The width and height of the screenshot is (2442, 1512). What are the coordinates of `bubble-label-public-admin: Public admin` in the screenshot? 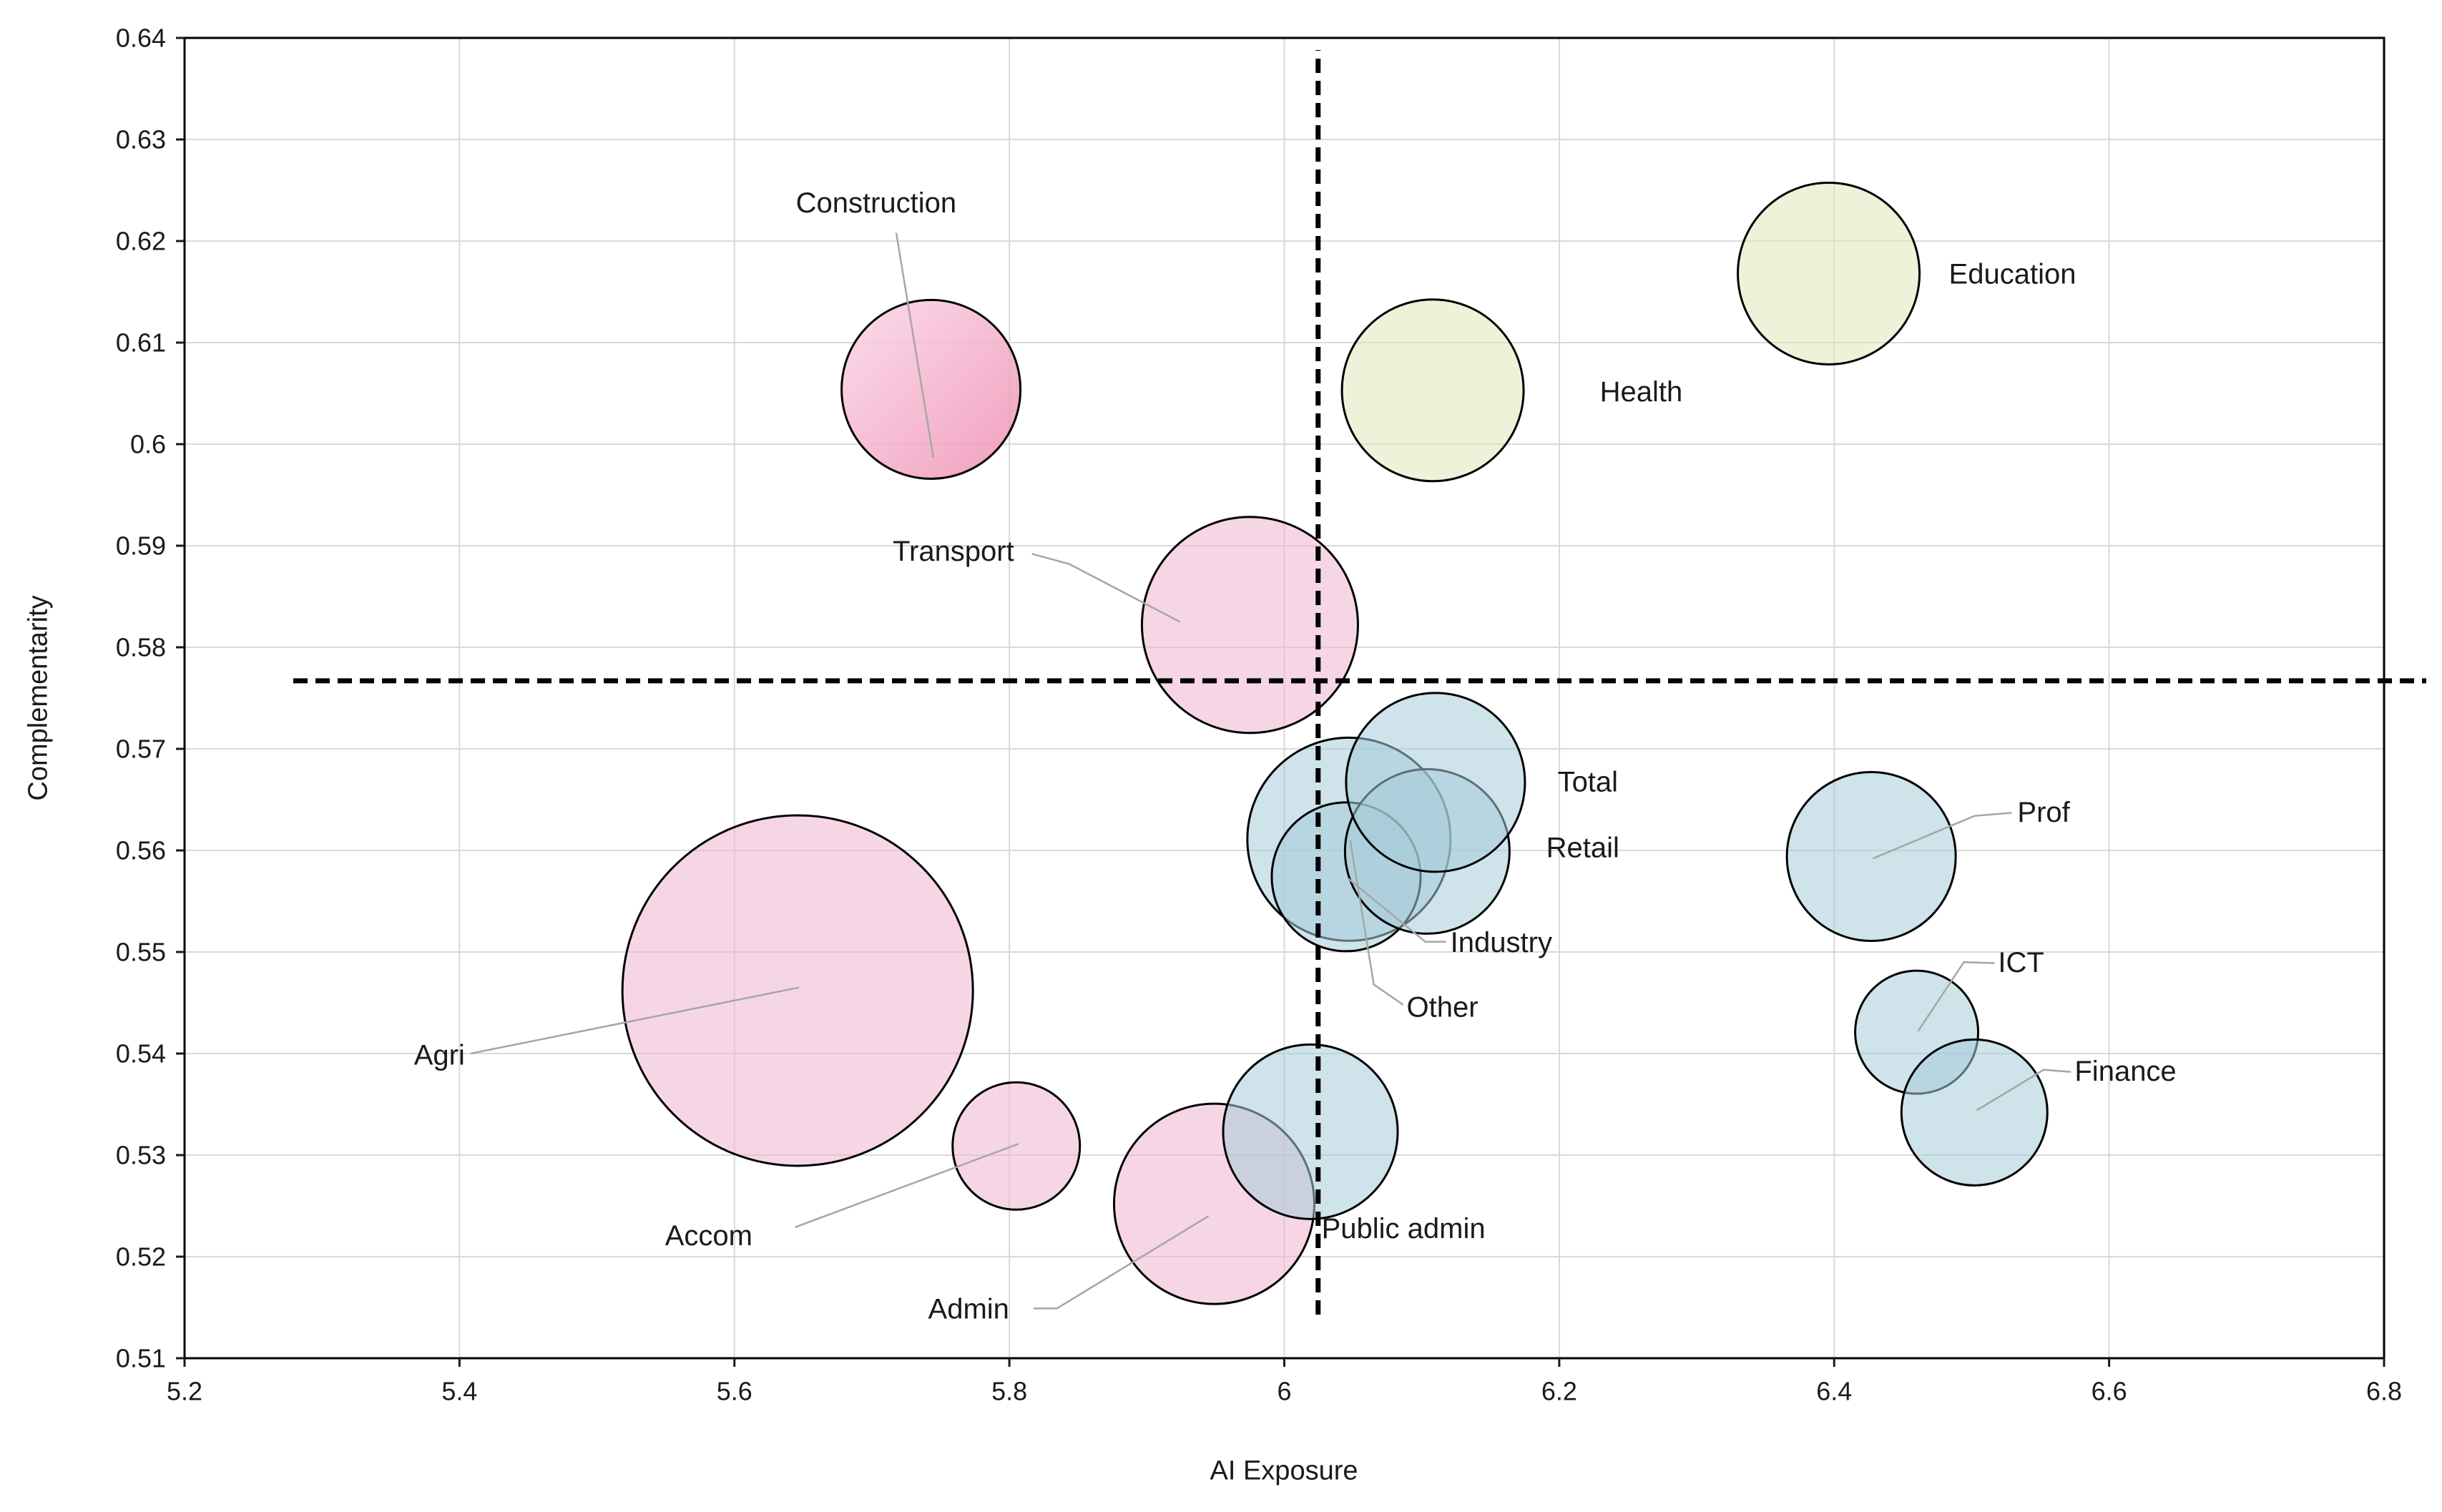 It's located at (1404, 1229).